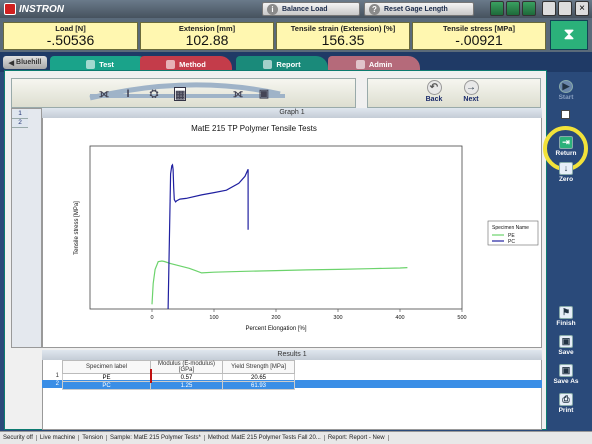 The height and width of the screenshot is (444, 592). Describe the element at coordinates (566, 86) in the screenshot. I see `play-icon: ▶` at that location.